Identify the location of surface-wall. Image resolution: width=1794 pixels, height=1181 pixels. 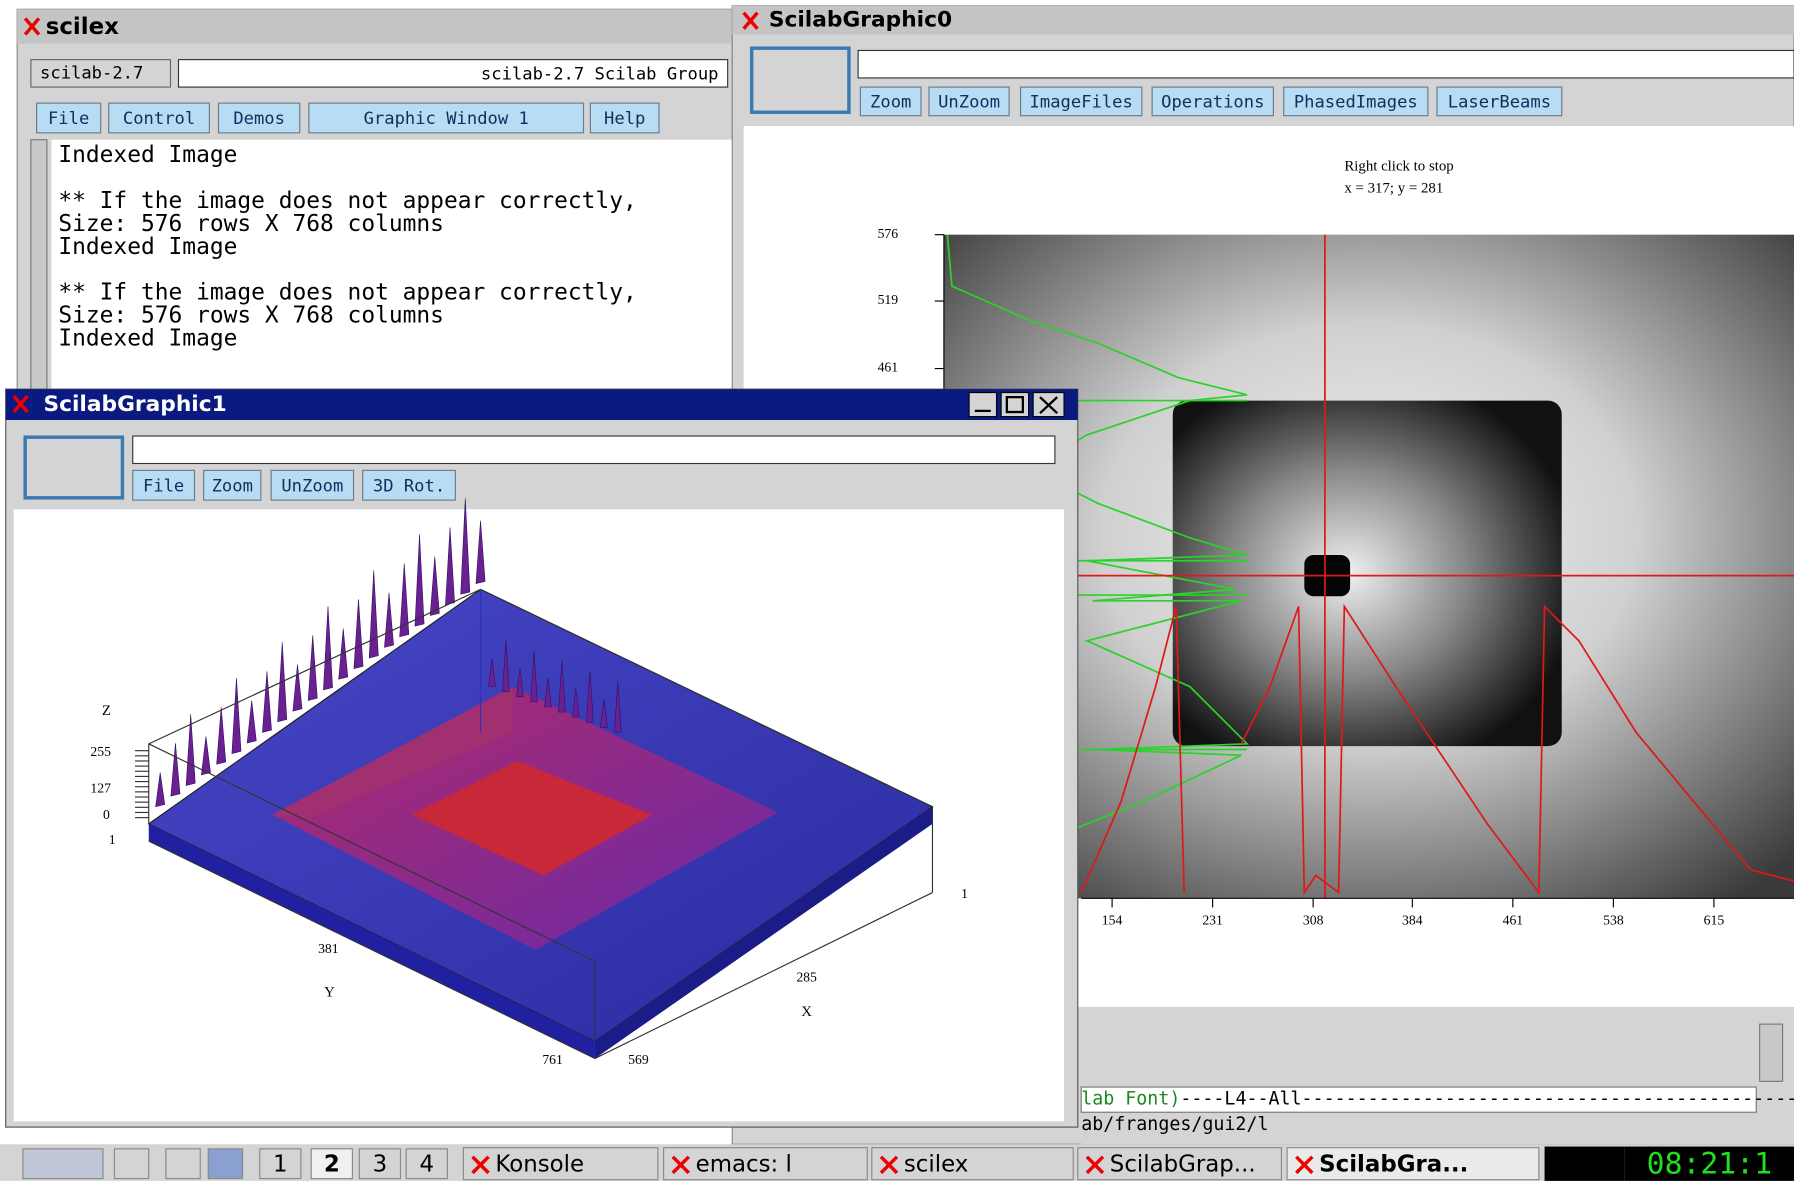
(392, 752).